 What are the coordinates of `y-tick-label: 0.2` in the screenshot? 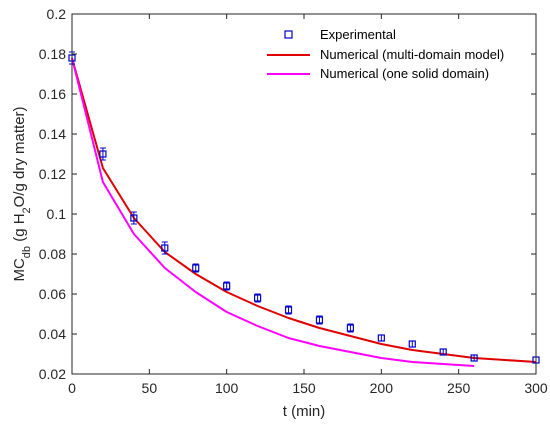 It's located at (57, 14).